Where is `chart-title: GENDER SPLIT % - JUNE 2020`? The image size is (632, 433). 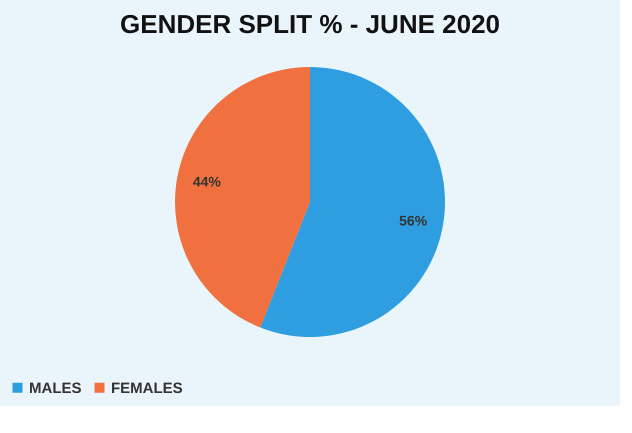
chart-title: GENDER SPLIT % - JUNE 2020 is located at coordinates (310, 24).